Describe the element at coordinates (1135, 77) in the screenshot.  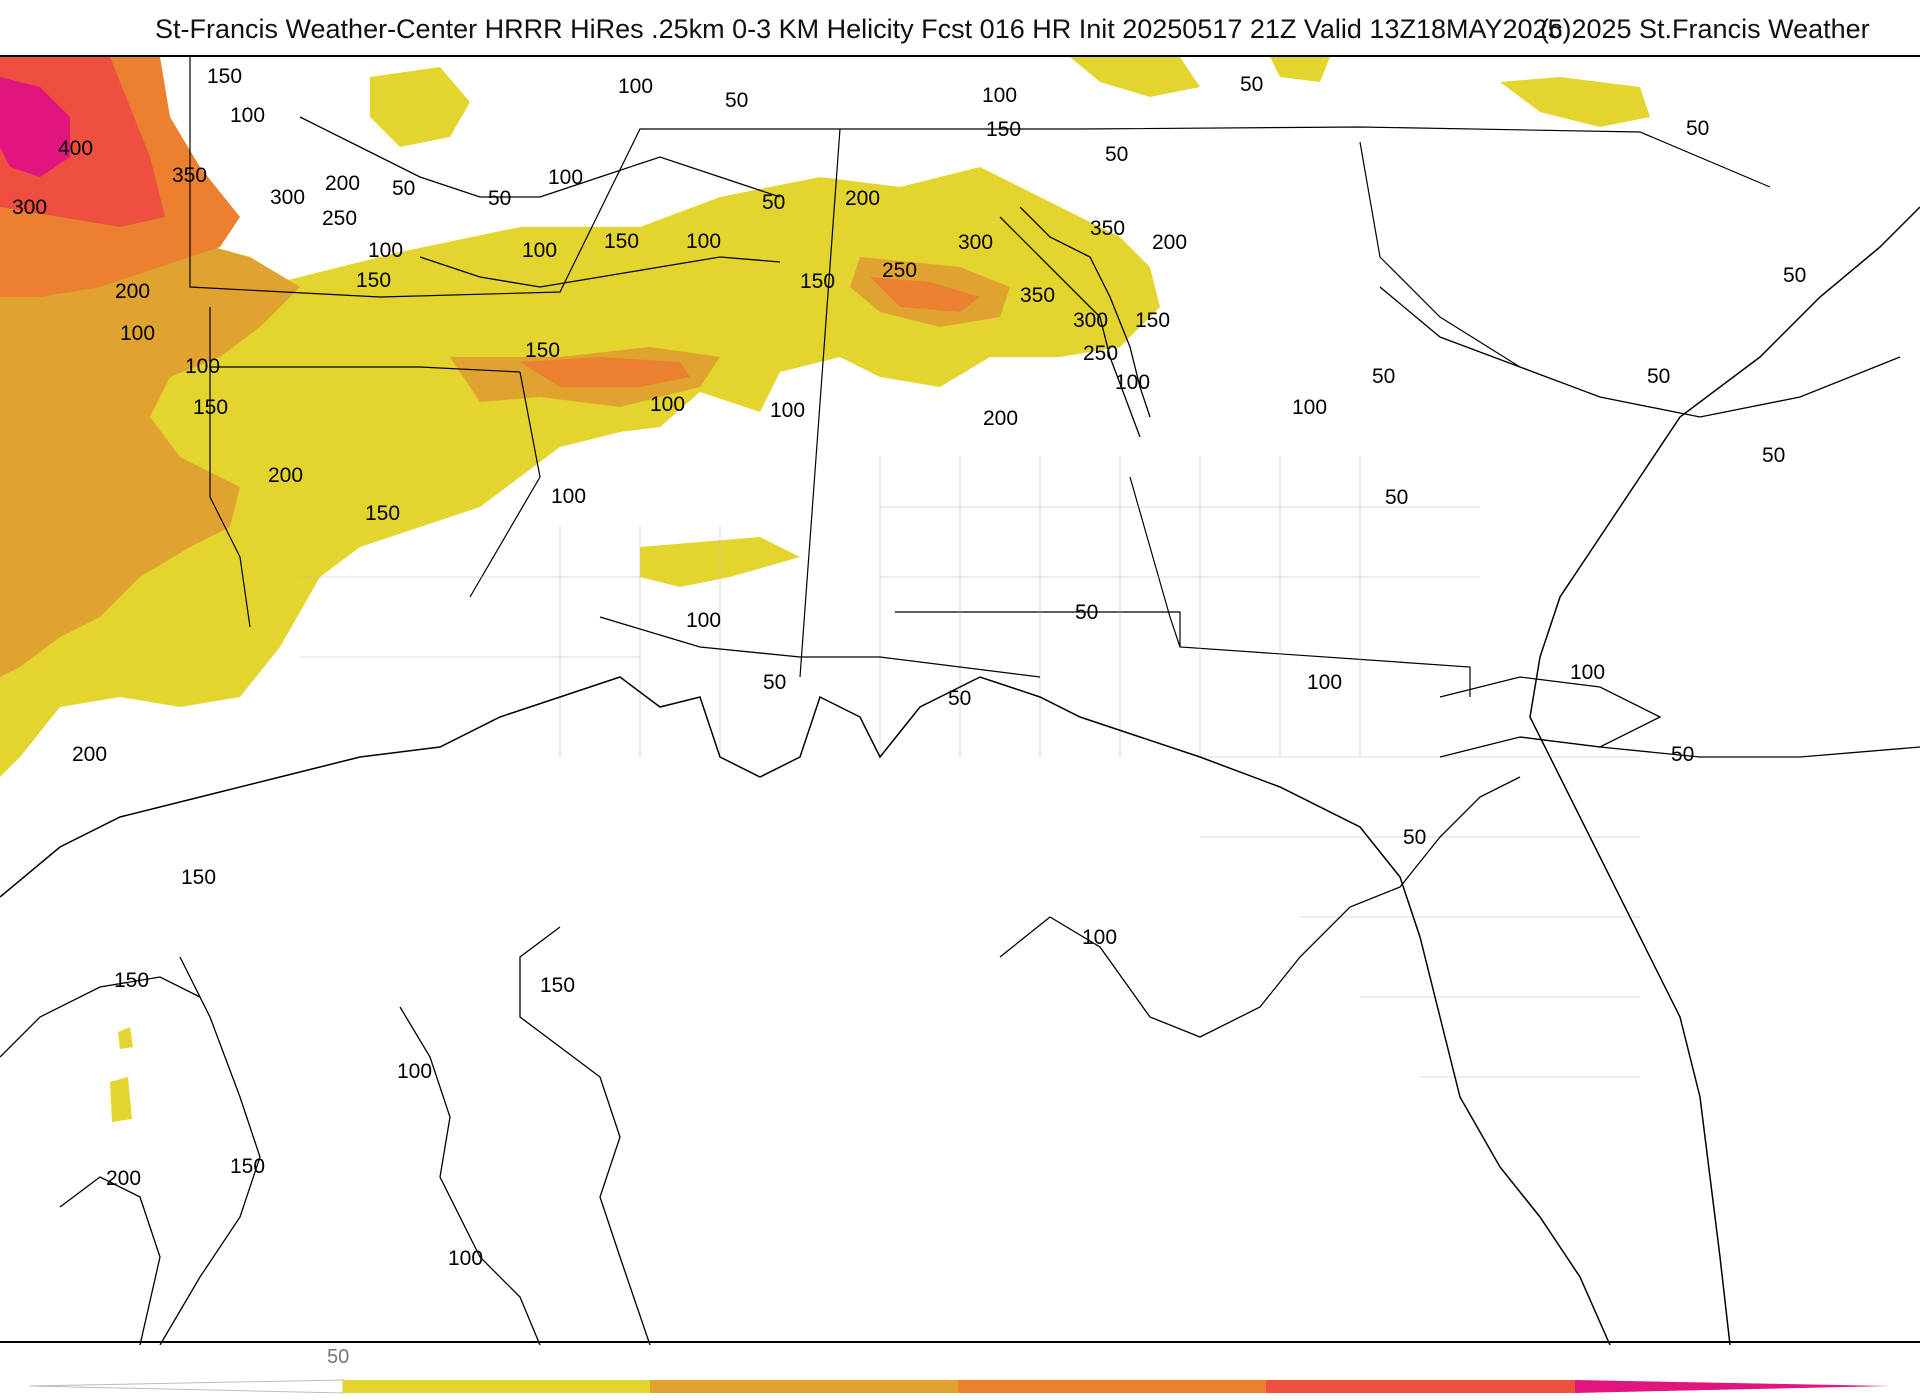
I see `shade-level-1-north` at that location.